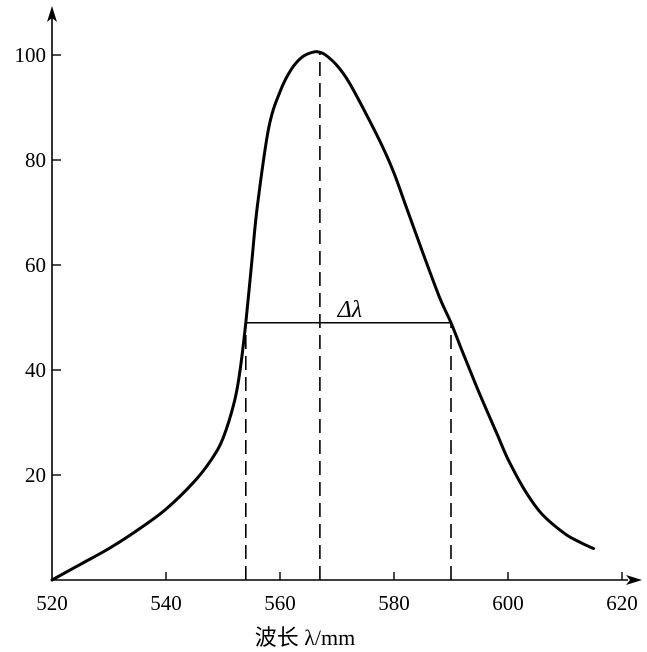  I want to click on y-tick-label: 40, so click(35, 370).